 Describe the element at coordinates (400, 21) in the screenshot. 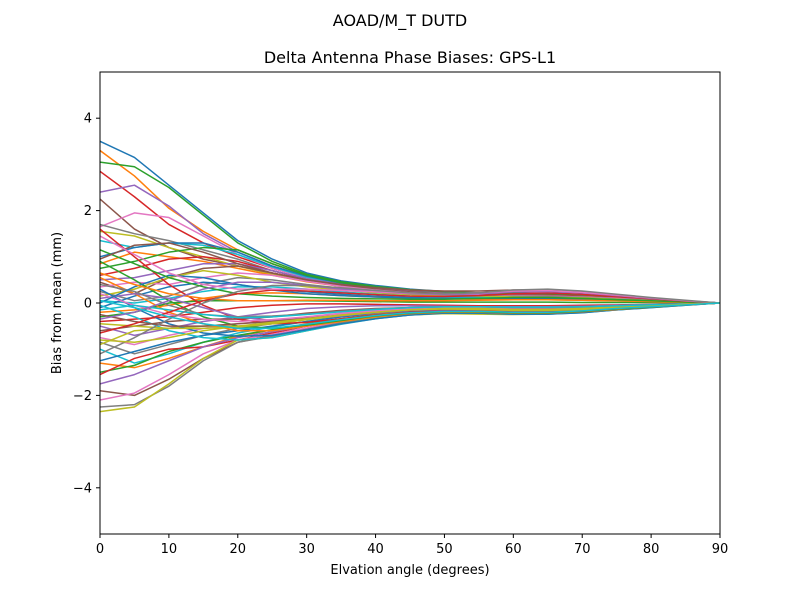

I see `figure-suptitle: AOAD/M_T DUTD` at that location.